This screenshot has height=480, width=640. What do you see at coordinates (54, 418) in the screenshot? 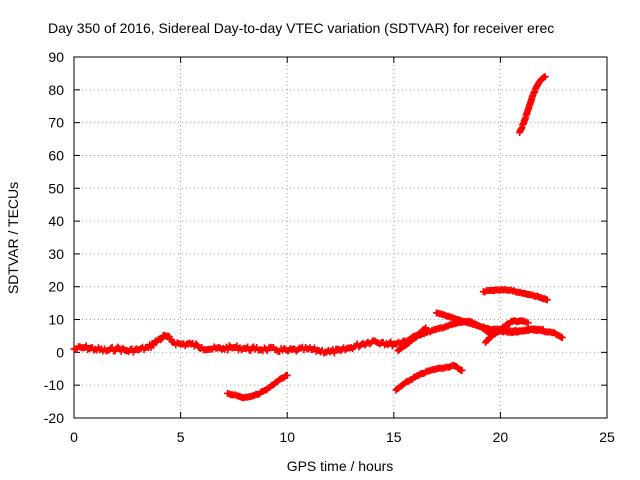
I see `y-tick-label: -20` at bounding box center [54, 418].